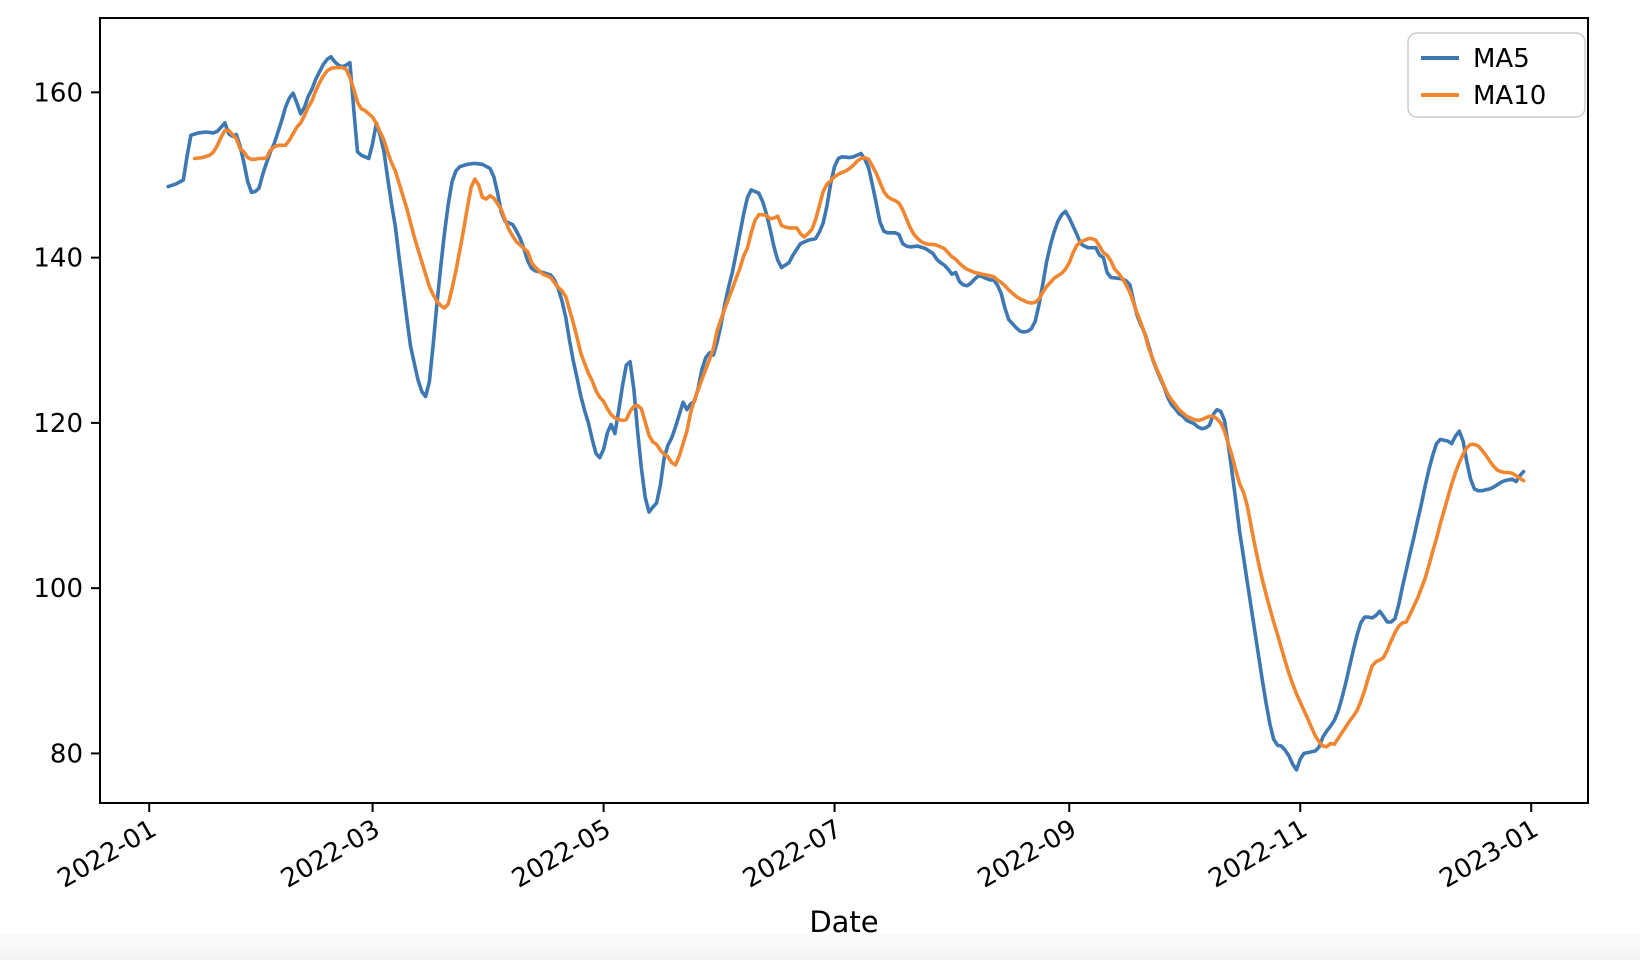 Image resolution: width=1640 pixels, height=960 pixels. I want to click on legend-label-ma10: MA10, so click(1509, 96).